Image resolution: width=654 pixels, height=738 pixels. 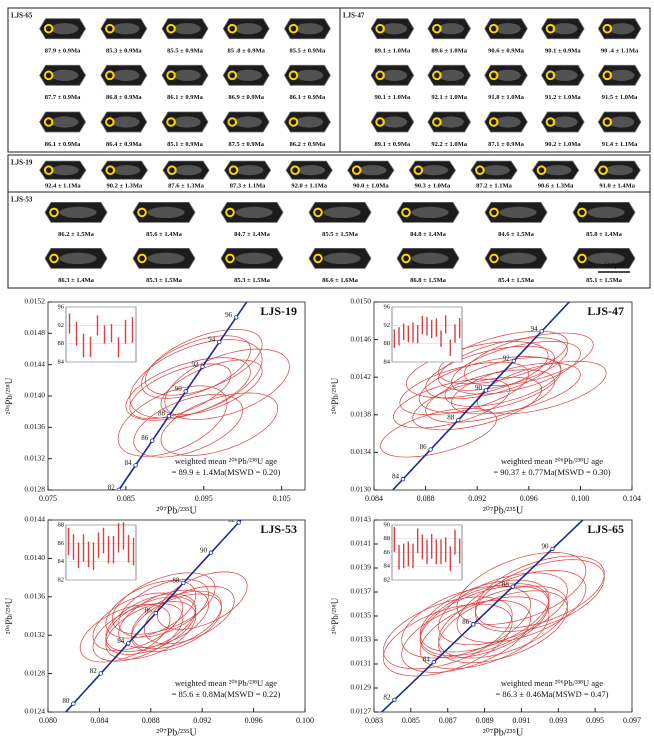 I want to click on age-label: 84.7 ± 1.4Ma, so click(x=252, y=234).